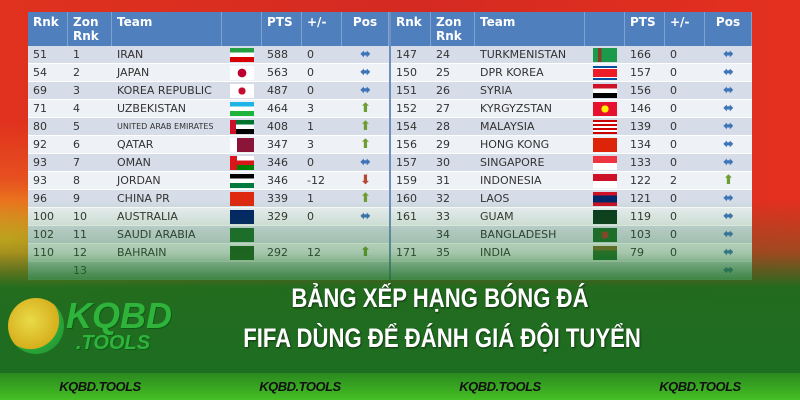 This screenshot has height=400, width=800. Describe the element at coordinates (406, 72) in the screenshot. I see `rank-cell: 150` at that location.